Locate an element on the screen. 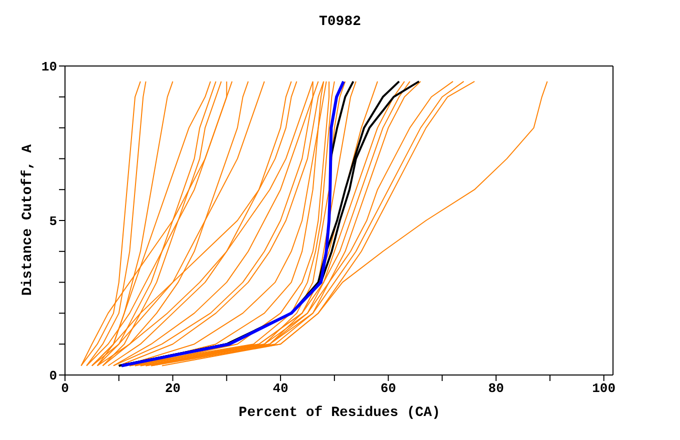 This screenshot has width=680, height=440. x-tick-label: 60 is located at coordinates (388, 388).